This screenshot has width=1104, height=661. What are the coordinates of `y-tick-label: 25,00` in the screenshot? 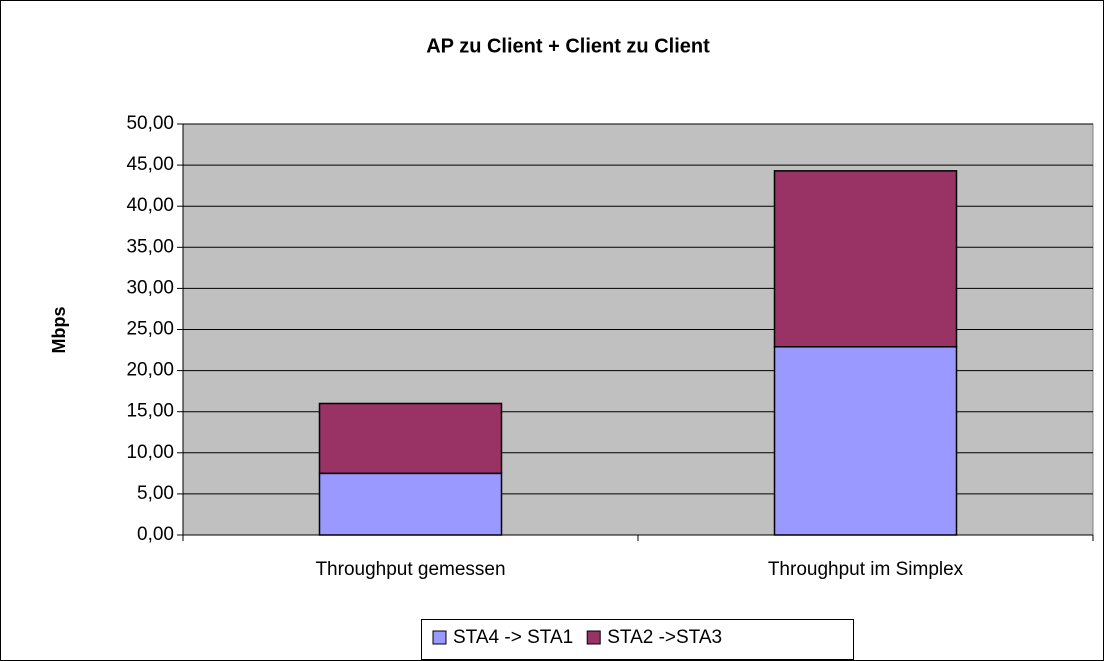 It's located at (150, 329).